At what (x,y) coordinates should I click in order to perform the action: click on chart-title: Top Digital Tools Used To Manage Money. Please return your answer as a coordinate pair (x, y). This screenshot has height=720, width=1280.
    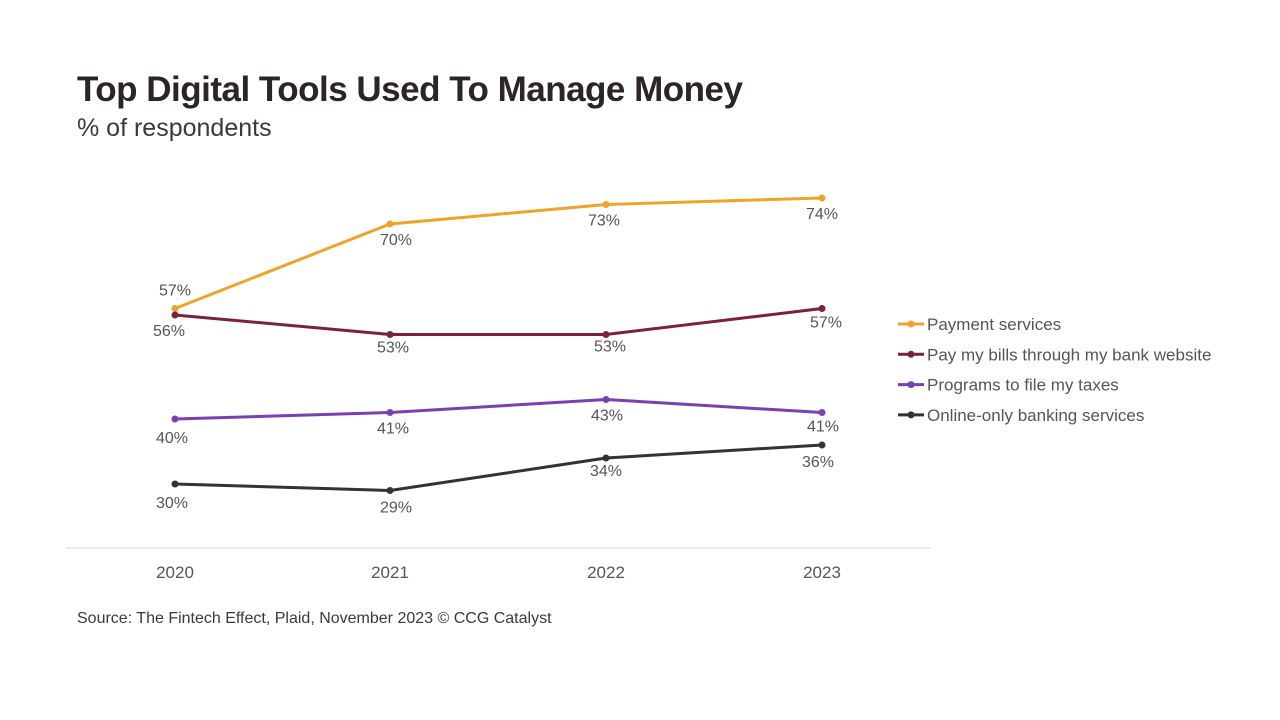
    Looking at the image, I should click on (410, 89).